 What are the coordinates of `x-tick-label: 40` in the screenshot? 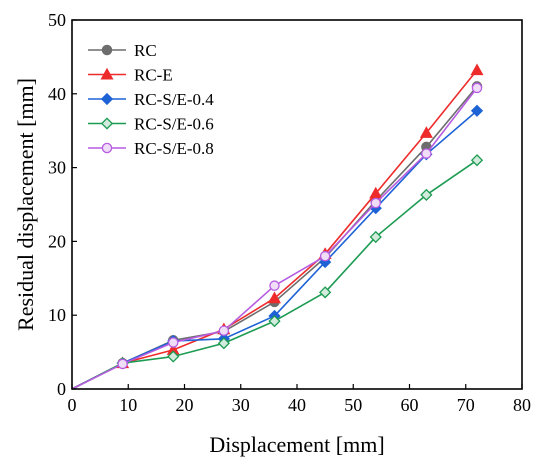 It's located at (297, 405).